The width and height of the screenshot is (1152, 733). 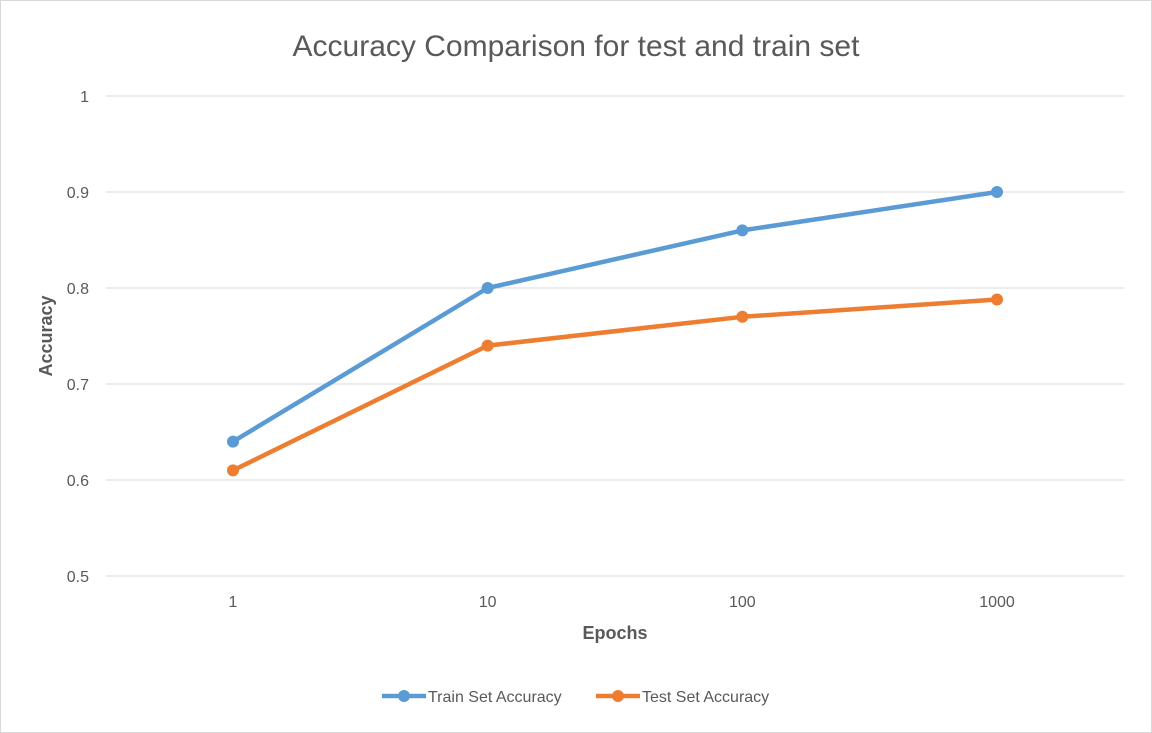 I want to click on legend: Train Set Accuracy Test Set Accuracy, so click(x=575, y=697).